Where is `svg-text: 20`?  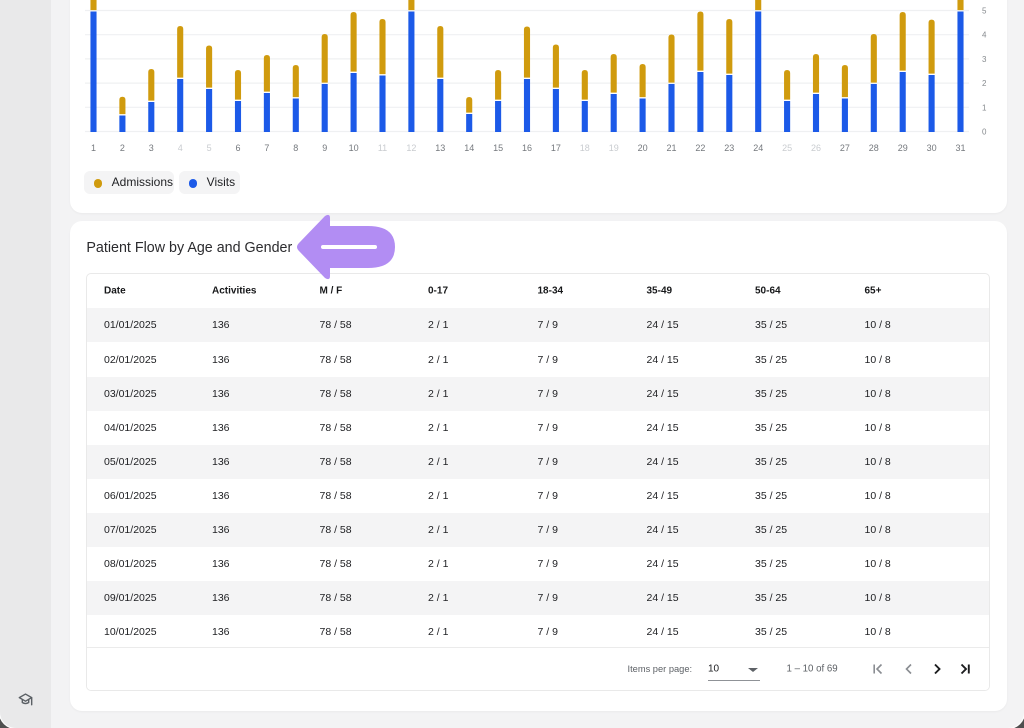
svg-text: 20 is located at coordinates (643, 148).